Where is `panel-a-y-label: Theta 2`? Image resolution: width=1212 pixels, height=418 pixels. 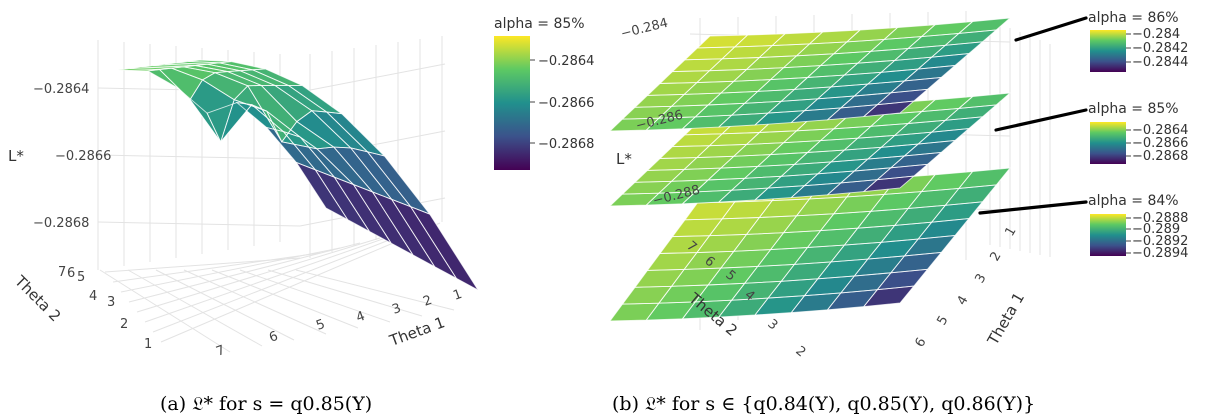 panel-a-y-label: Theta 2 is located at coordinates (37, 298).